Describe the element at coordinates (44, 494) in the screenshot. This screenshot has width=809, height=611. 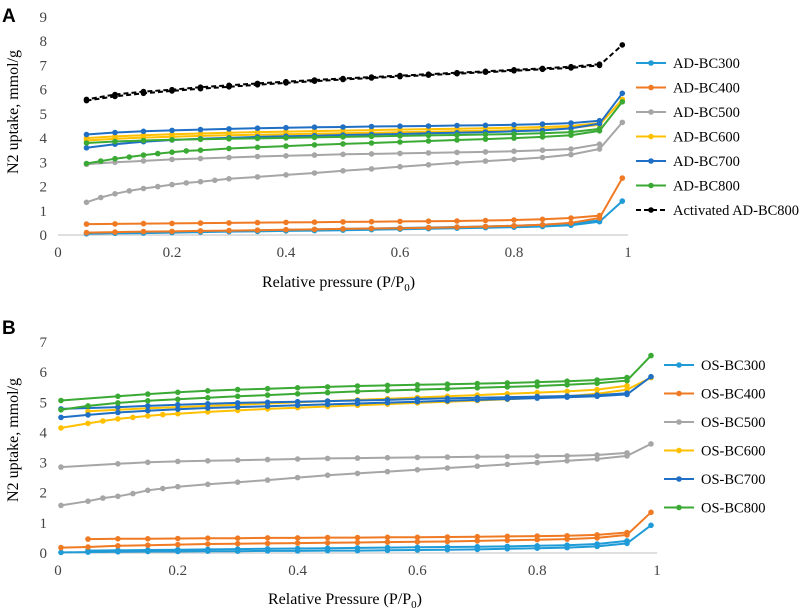
I see `y-tick-label-b: 2` at that location.